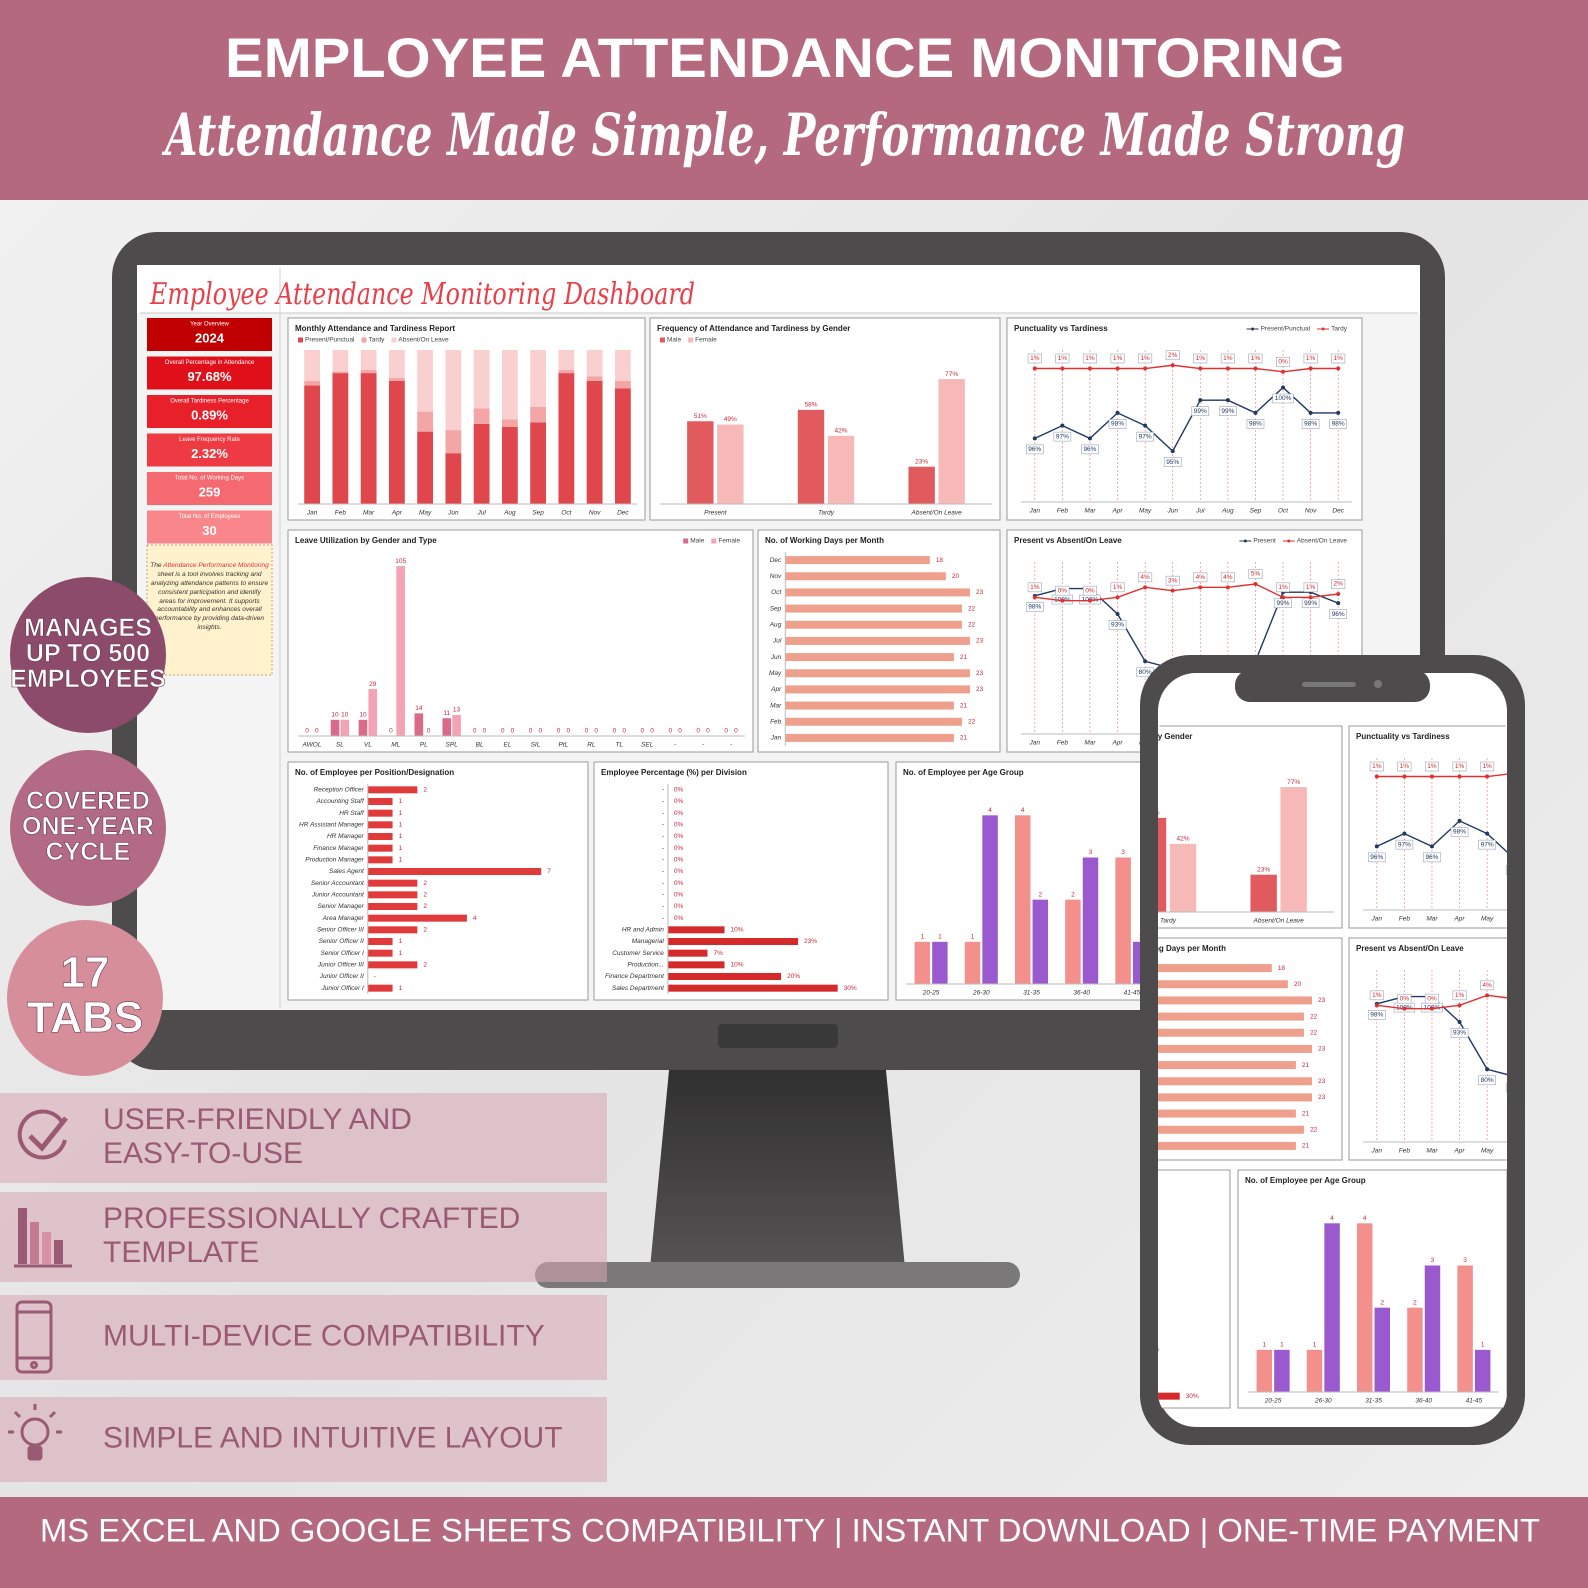 Image resolution: width=1588 pixels, height=1588 pixels. Describe the element at coordinates (794, 1542) in the screenshot. I see `footer-bar` at that location.